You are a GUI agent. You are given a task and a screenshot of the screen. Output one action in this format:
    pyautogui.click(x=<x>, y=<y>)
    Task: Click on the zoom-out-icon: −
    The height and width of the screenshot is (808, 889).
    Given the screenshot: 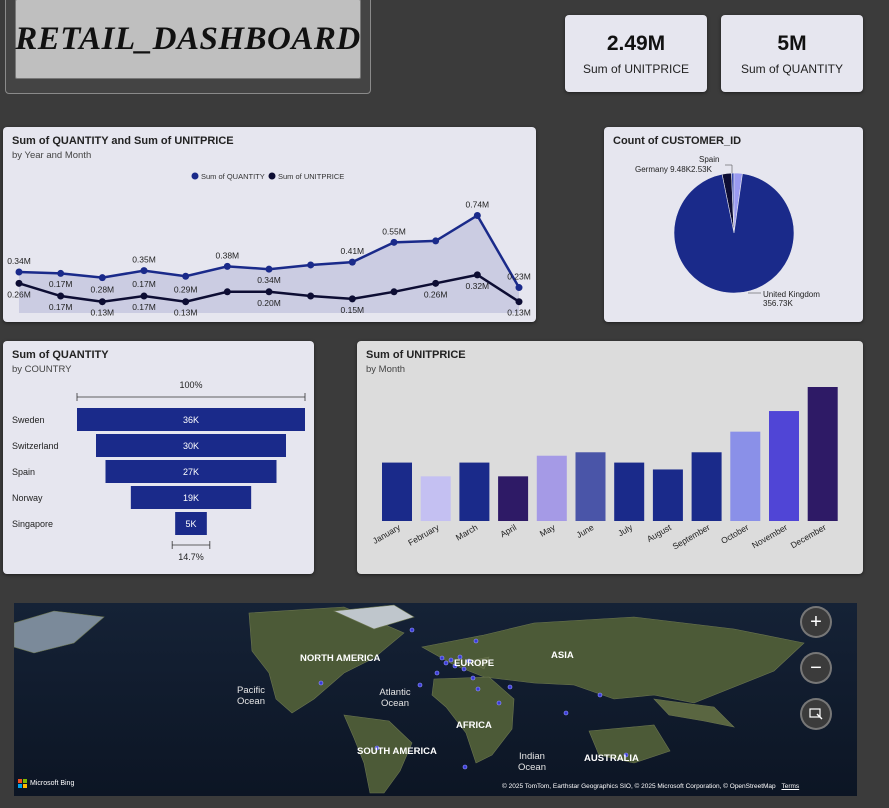 What is the action you would take?
    pyautogui.click(x=816, y=667)
    